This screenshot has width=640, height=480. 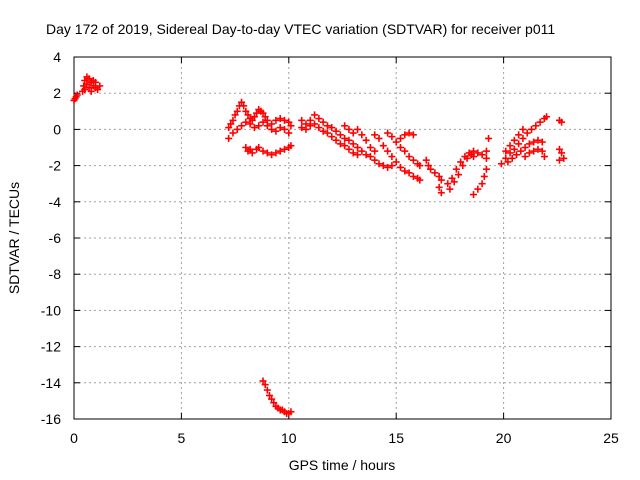 I want to click on y-tick-label: 2, so click(x=57, y=93).